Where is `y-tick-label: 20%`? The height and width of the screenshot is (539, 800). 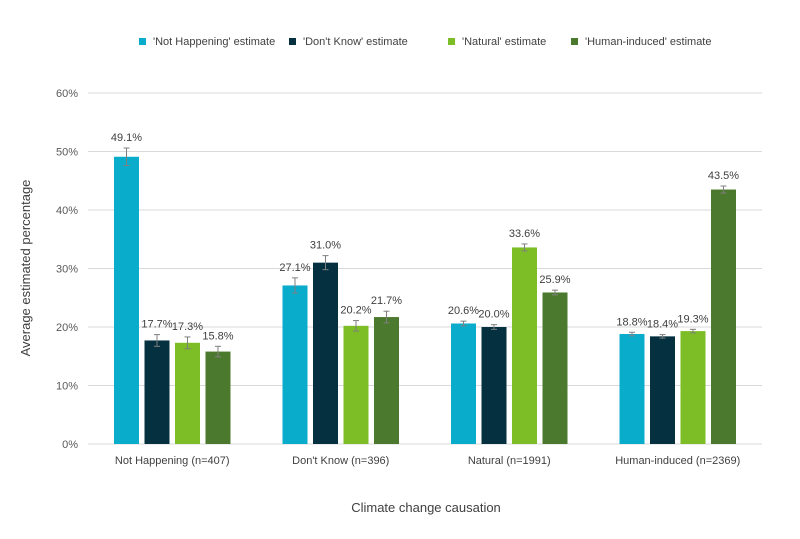 y-tick-label: 20% is located at coordinates (67, 328).